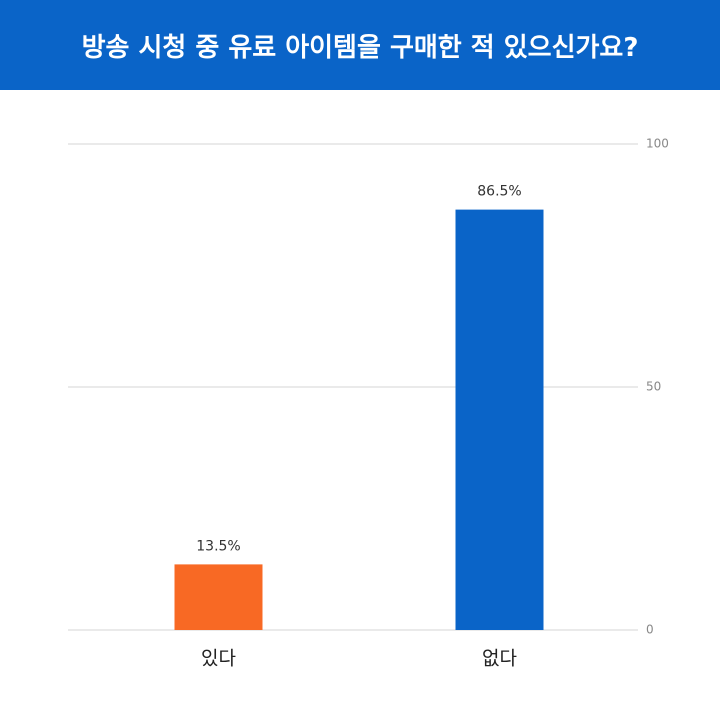  What do you see at coordinates (218, 659) in the screenshot?
I see `x-tick-label: 있다` at bounding box center [218, 659].